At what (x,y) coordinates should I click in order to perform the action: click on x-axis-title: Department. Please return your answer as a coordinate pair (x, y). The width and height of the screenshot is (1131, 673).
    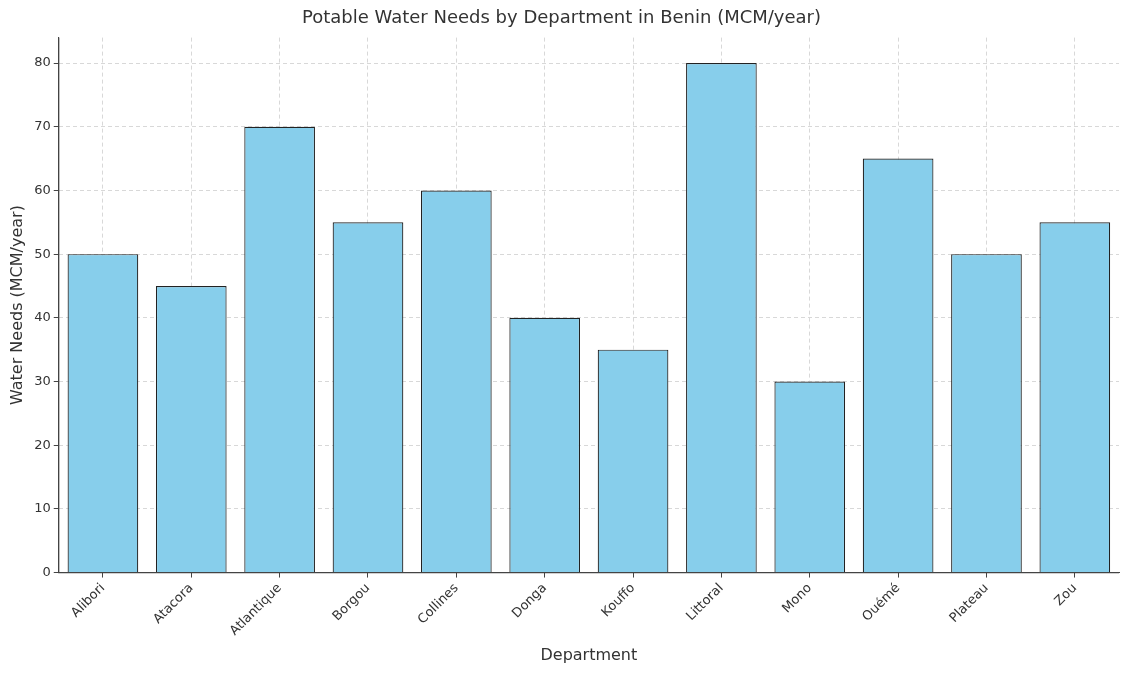
    Looking at the image, I should click on (589, 654).